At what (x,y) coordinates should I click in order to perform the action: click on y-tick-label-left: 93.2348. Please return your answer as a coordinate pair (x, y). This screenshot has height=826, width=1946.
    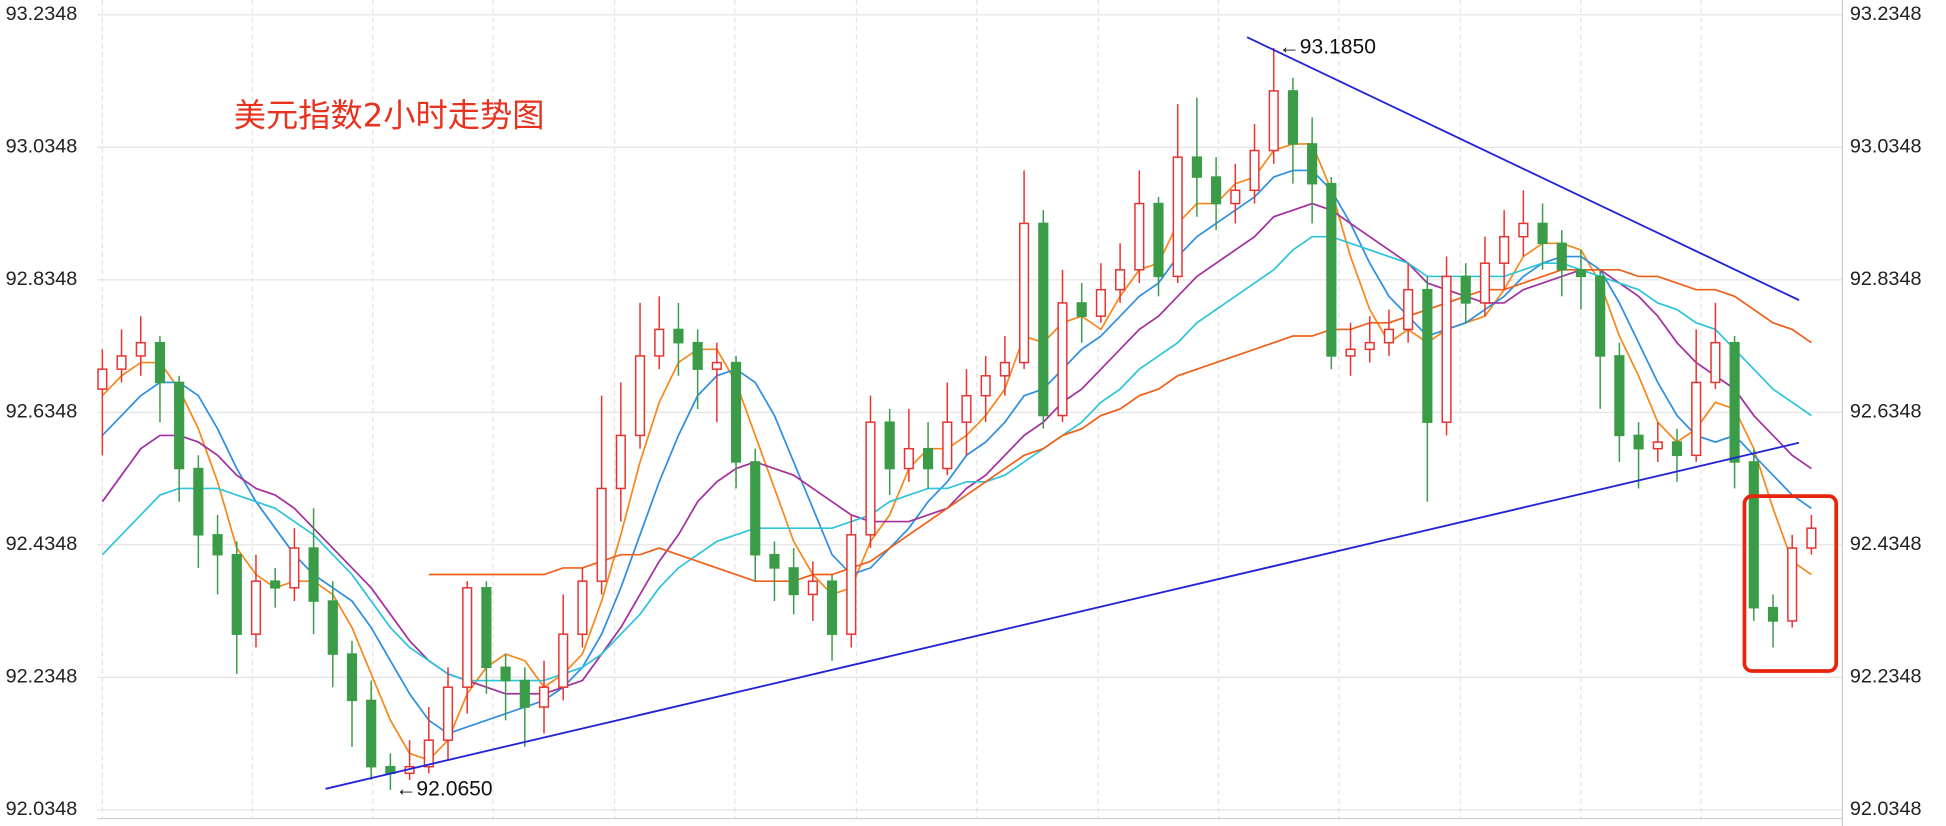
    Looking at the image, I should click on (42, 14).